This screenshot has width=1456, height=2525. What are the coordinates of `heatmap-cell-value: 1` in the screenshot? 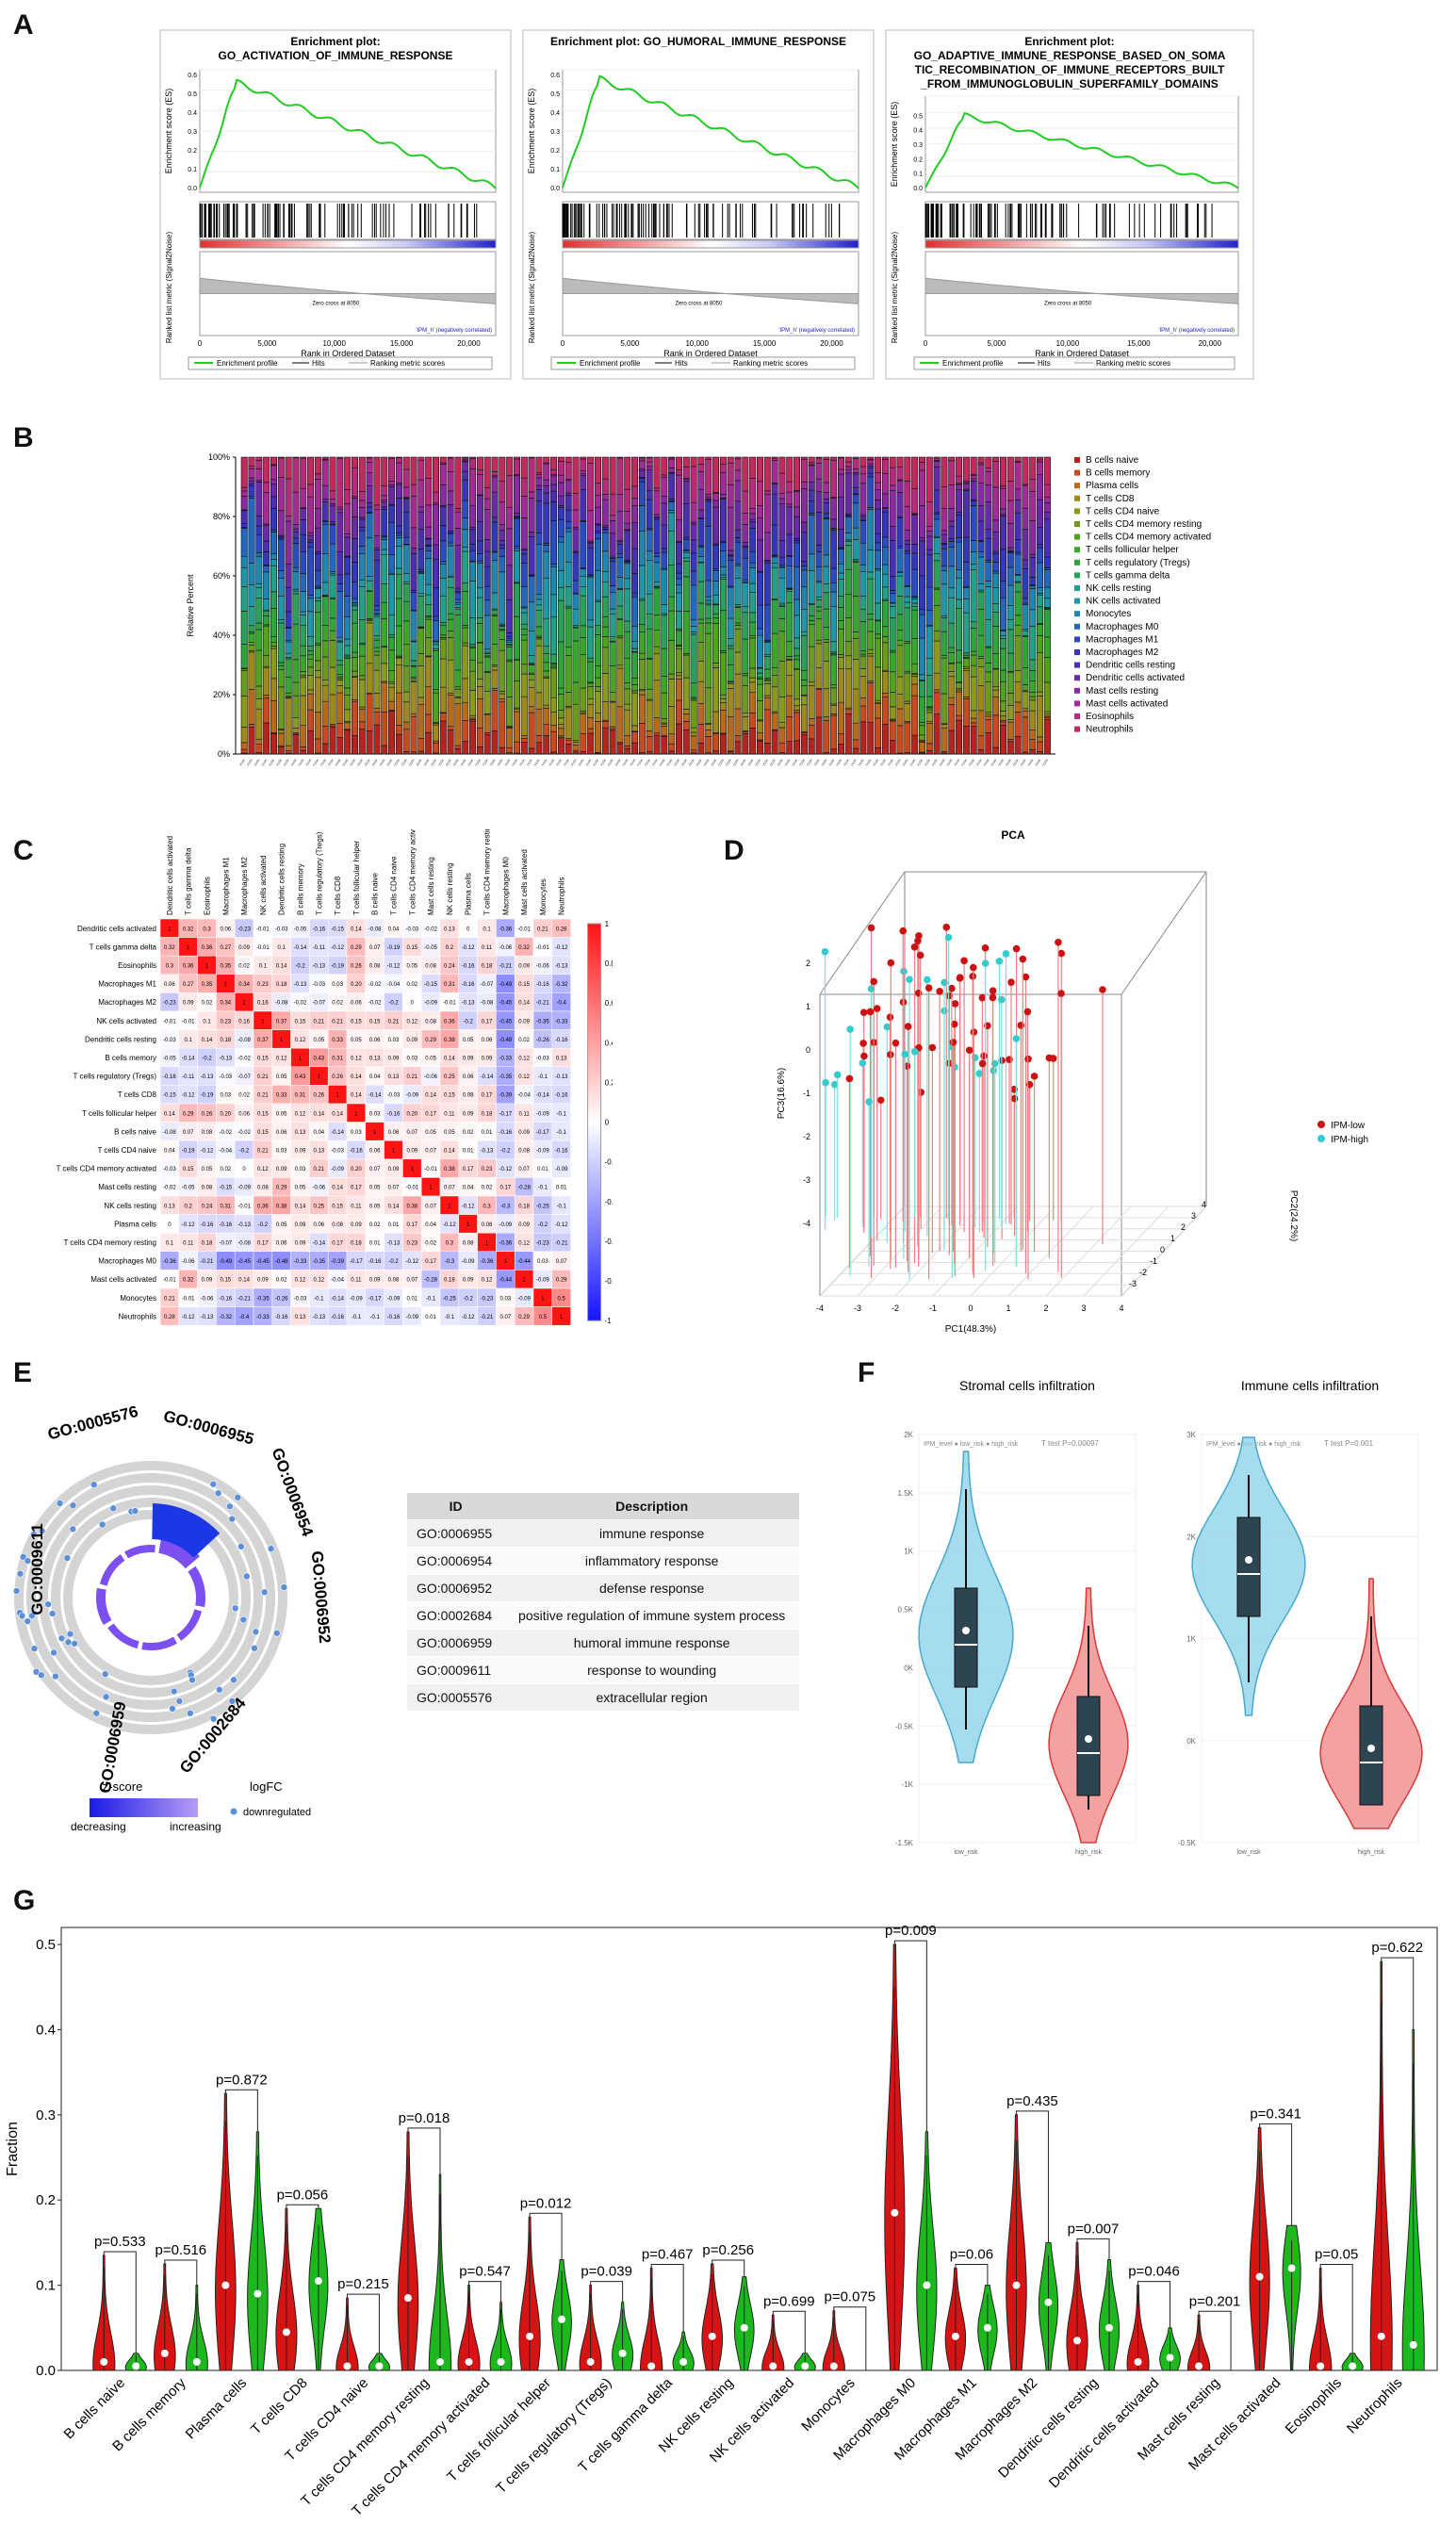 It's located at (356, 1114).